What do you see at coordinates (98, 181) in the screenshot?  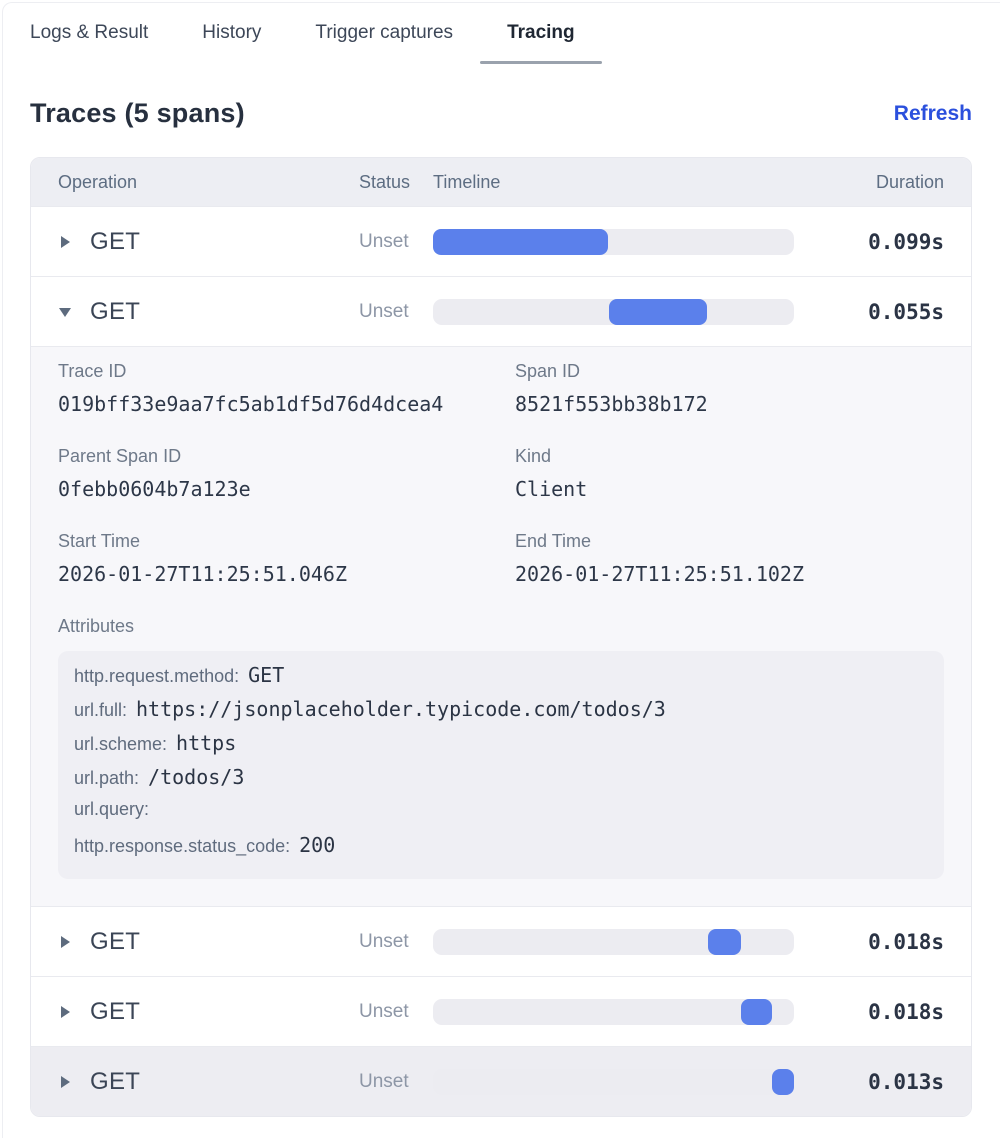 I see `column-header-operation: Operation` at bounding box center [98, 181].